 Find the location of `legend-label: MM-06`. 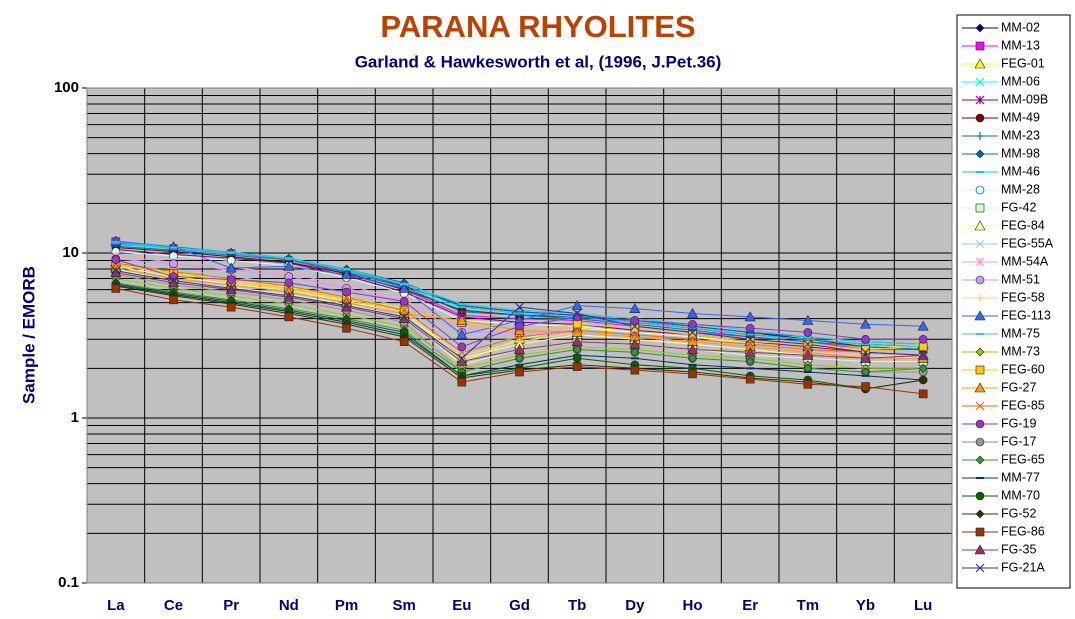

legend-label: MM-06 is located at coordinates (1020, 81).